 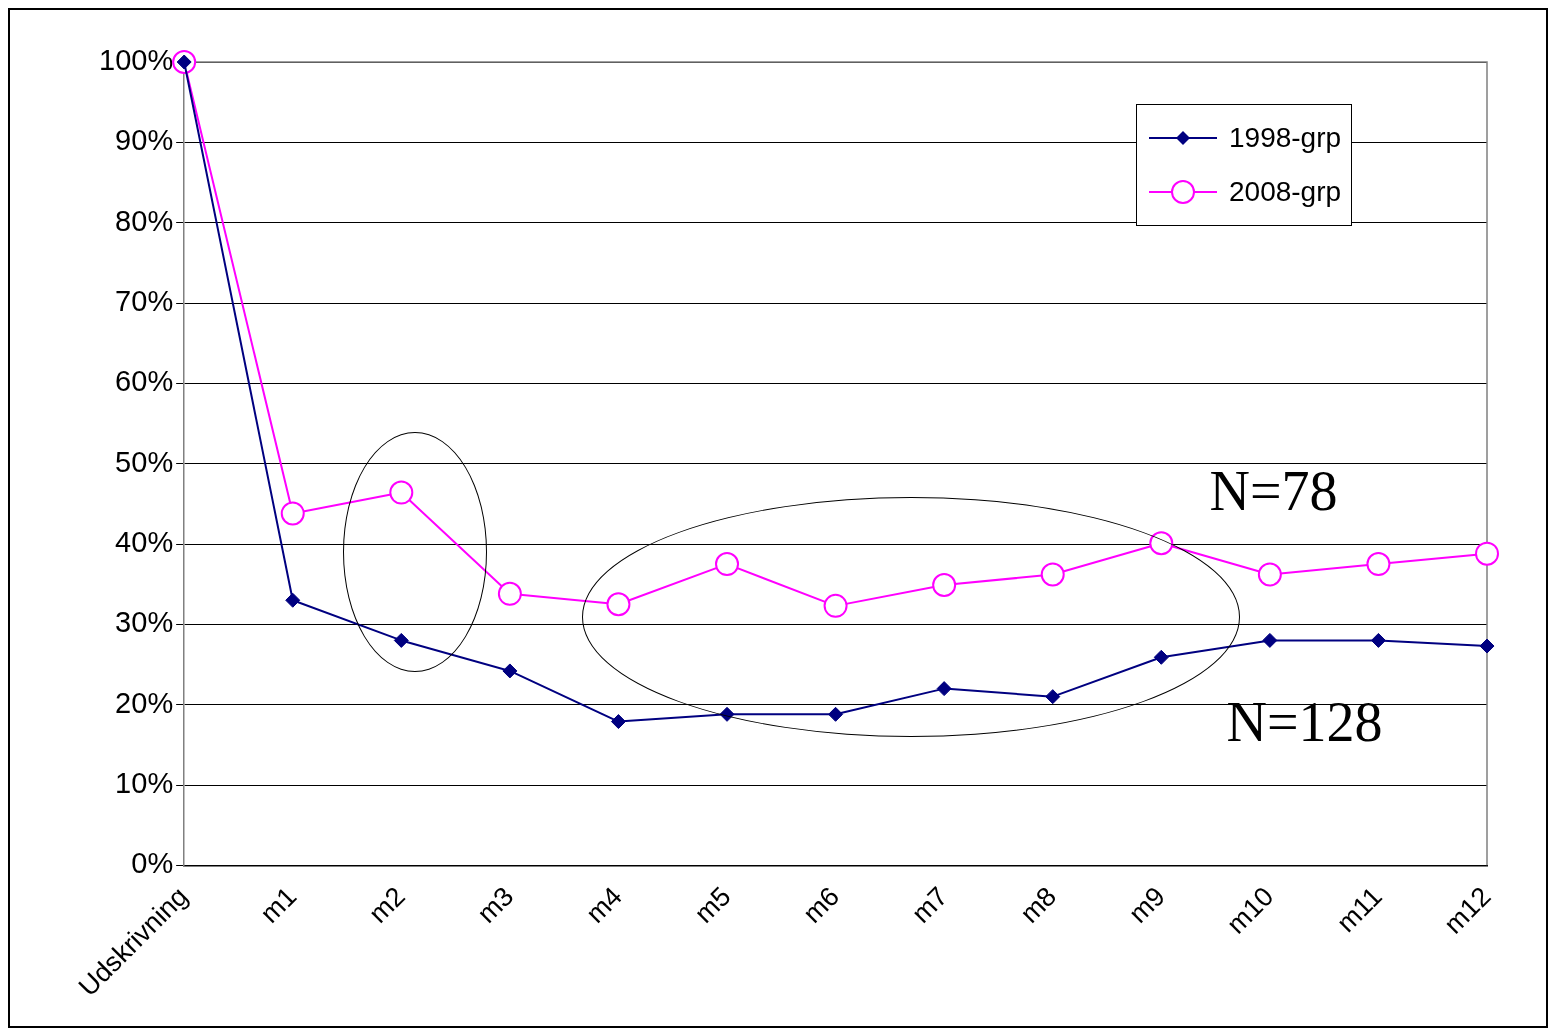 What do you see at coordinates (144, 542) in the screenshot?
I see `y-tick-label: 40%` at bounding box center [144, 542].